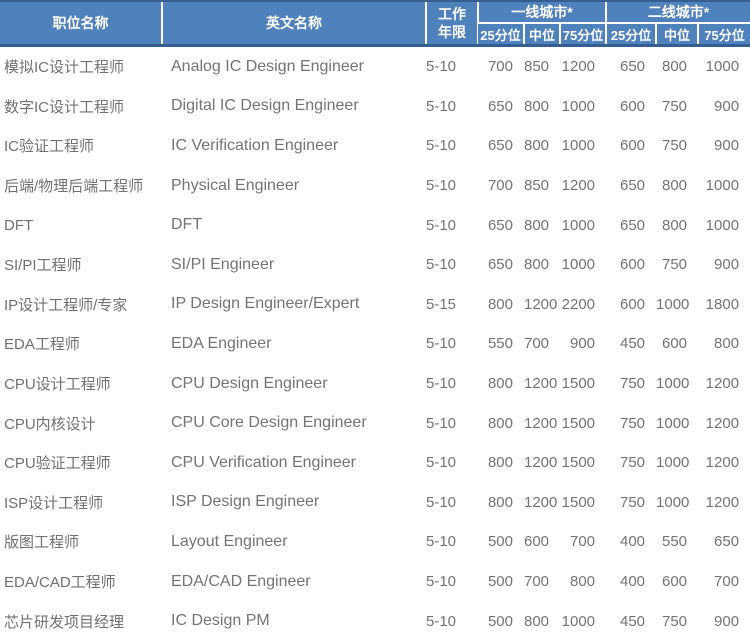  Describe the element at coordinates (294, 621) in the screenshot. I see `english-cell: IC Design PM` at that location.